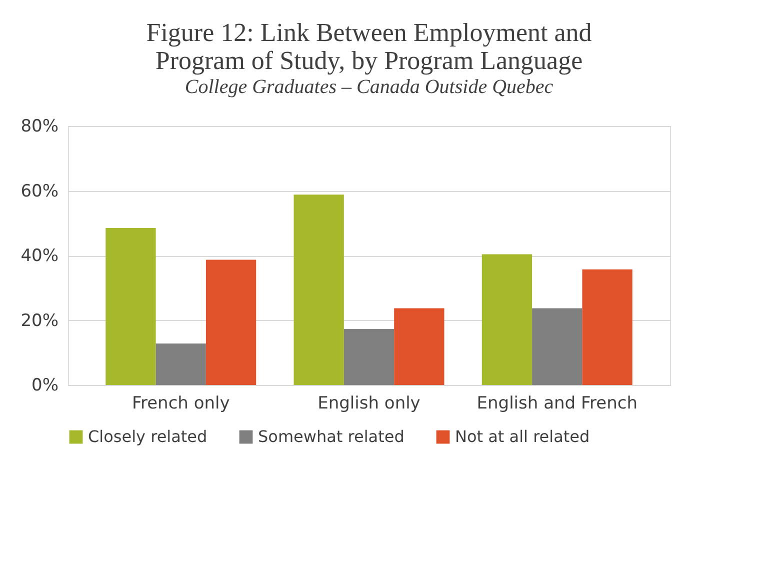 The width and height of the screenshot is (776, 577). Describe the element at coordinates (369, 46) in the screenshot. I see `chart-title: Figure 12: Link Between Employment and Program of Study, by Program Language` at that location.